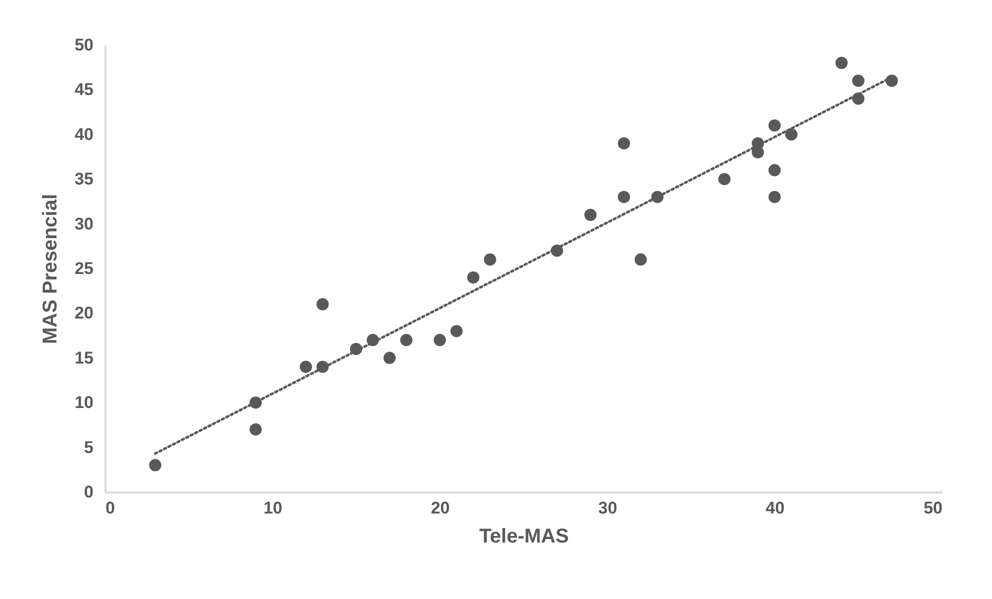  I want to click on y-tick-label: 10, so click(84, 402).